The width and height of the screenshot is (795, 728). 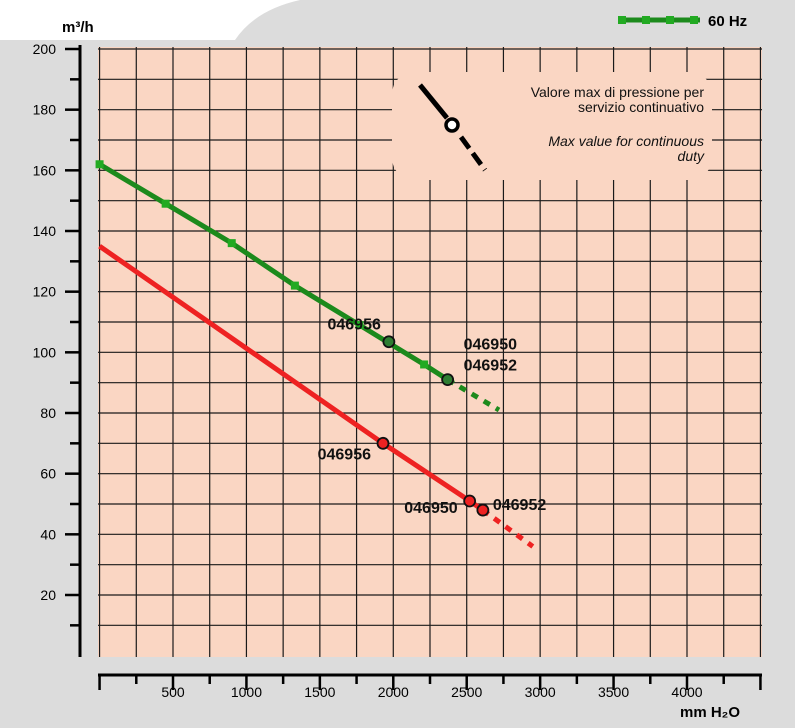 What do you see at coordinates (473, 395) in the screenshot?
I see `series-dashed-green` at bounding box center [473, 395].